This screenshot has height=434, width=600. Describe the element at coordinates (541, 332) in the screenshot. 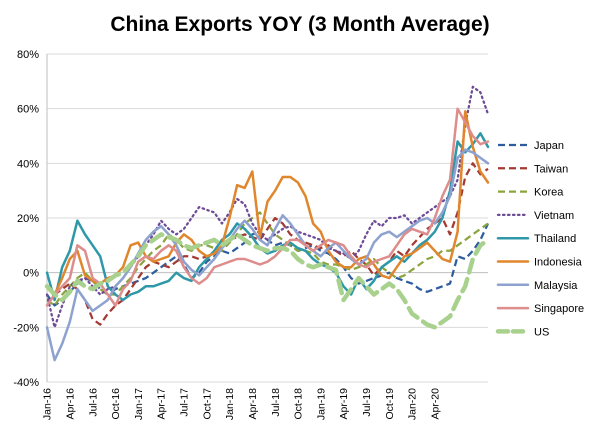

I see `legend-label-us: US` at that location.